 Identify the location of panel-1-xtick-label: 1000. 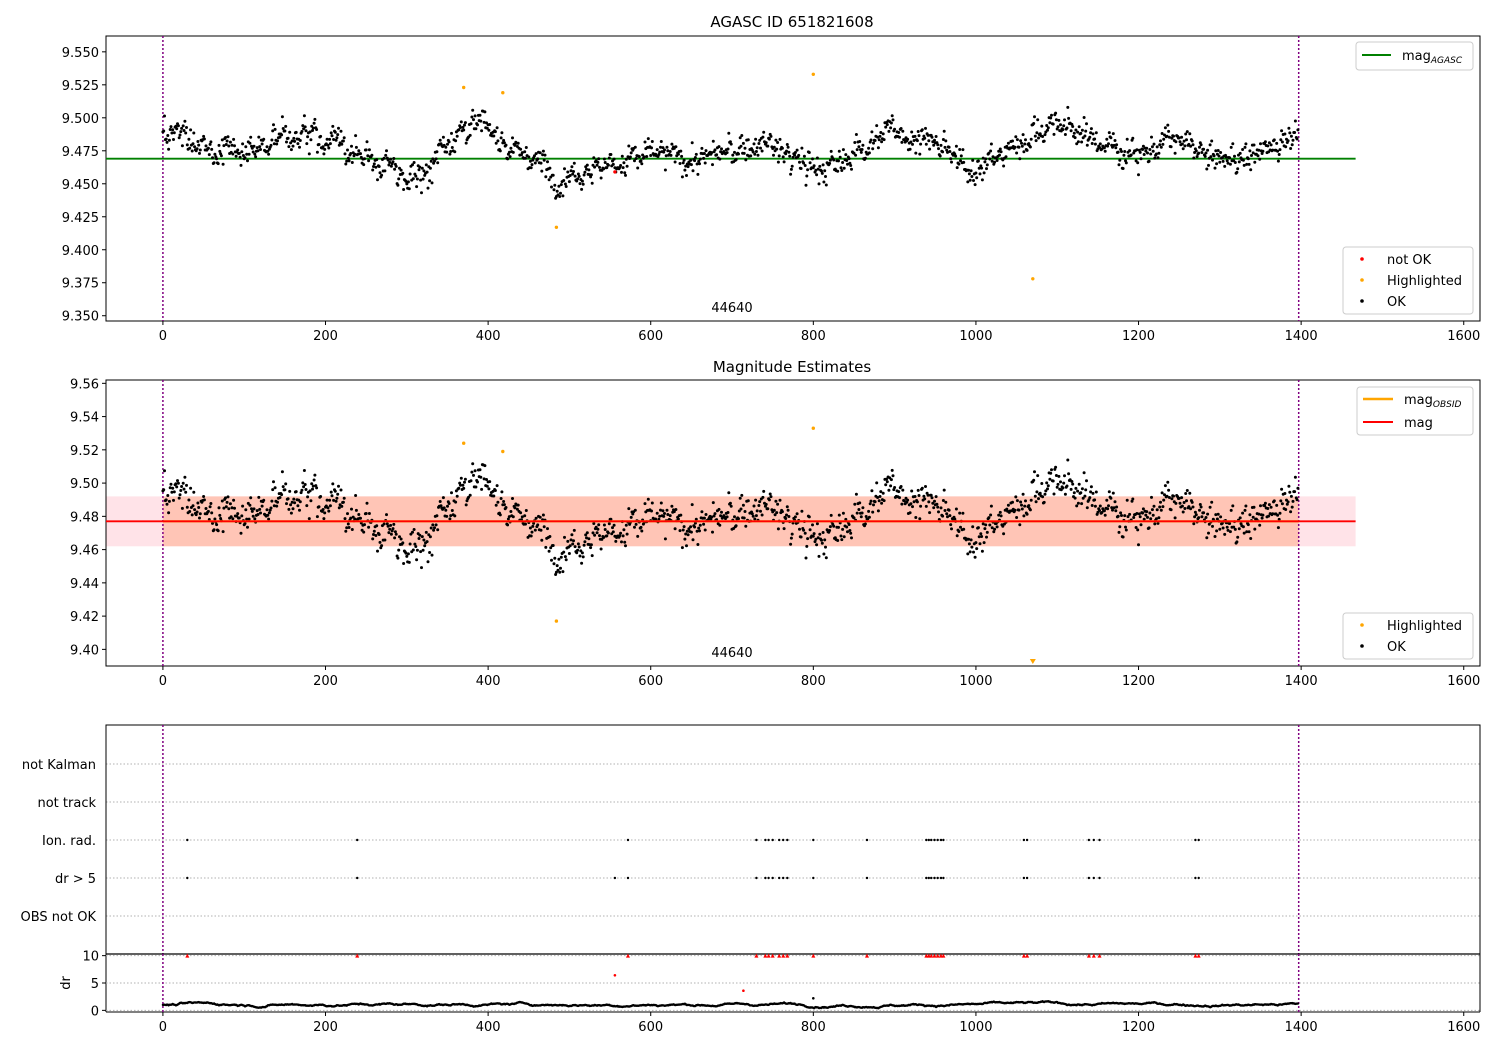
(975, 336).